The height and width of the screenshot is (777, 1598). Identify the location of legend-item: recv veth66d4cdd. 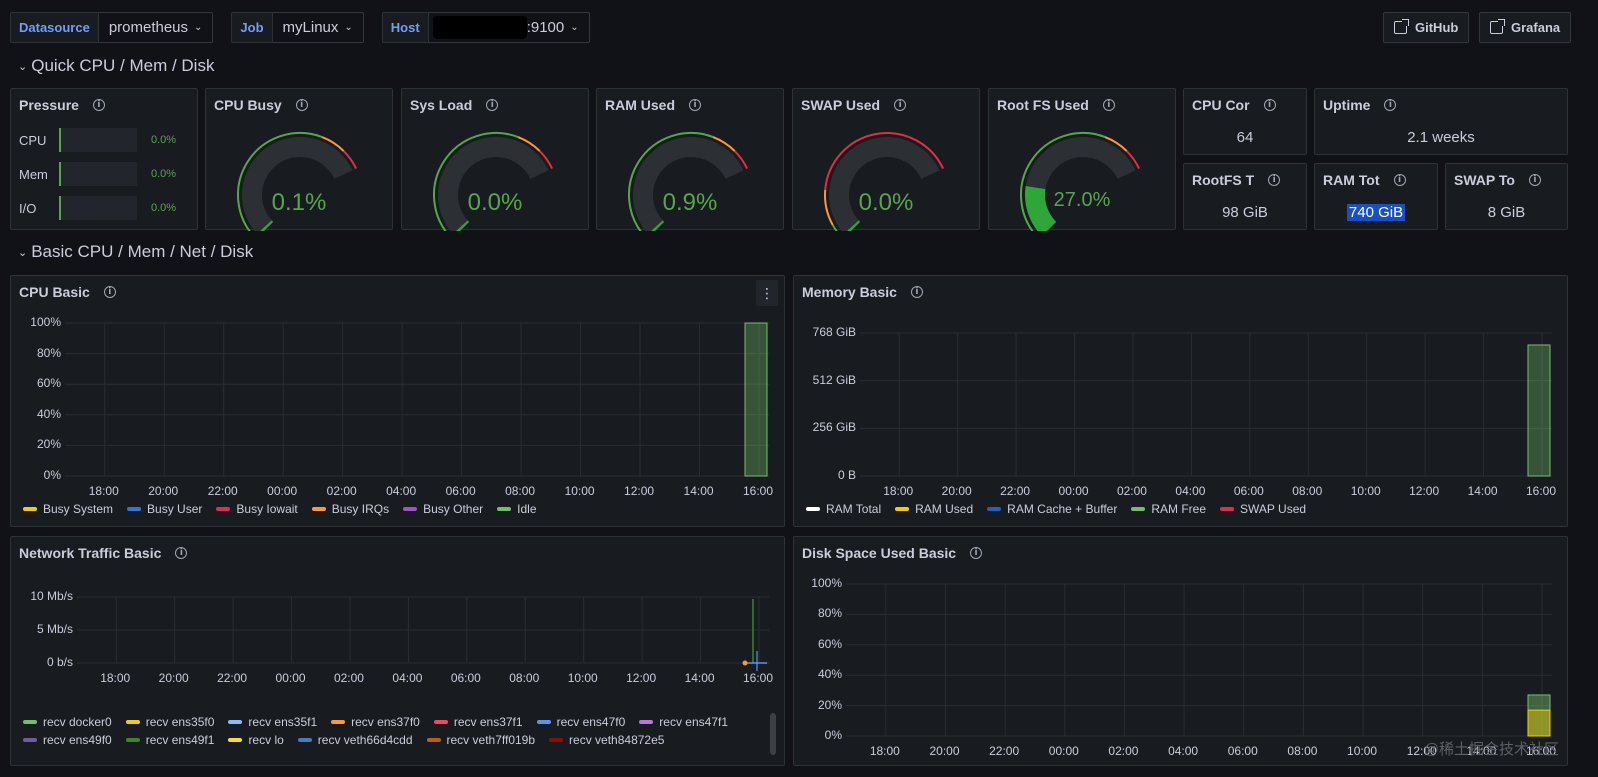
(355, 740).